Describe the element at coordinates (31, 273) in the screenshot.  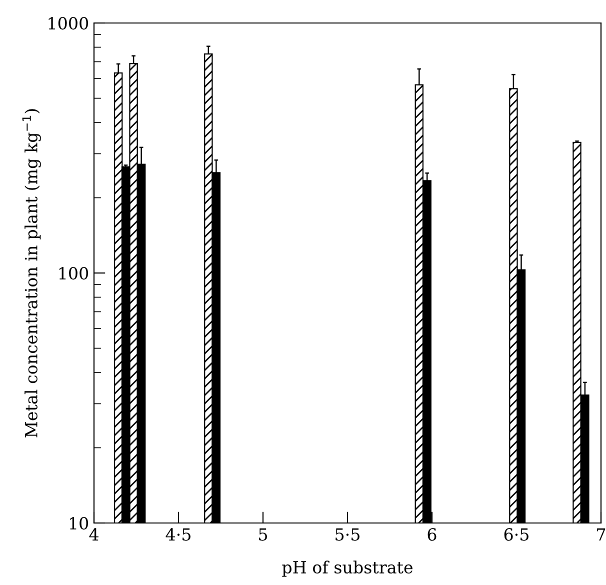
I see `y-axis-title: Metal concentration in plant (mg kg$^{−1}$)` at that location.